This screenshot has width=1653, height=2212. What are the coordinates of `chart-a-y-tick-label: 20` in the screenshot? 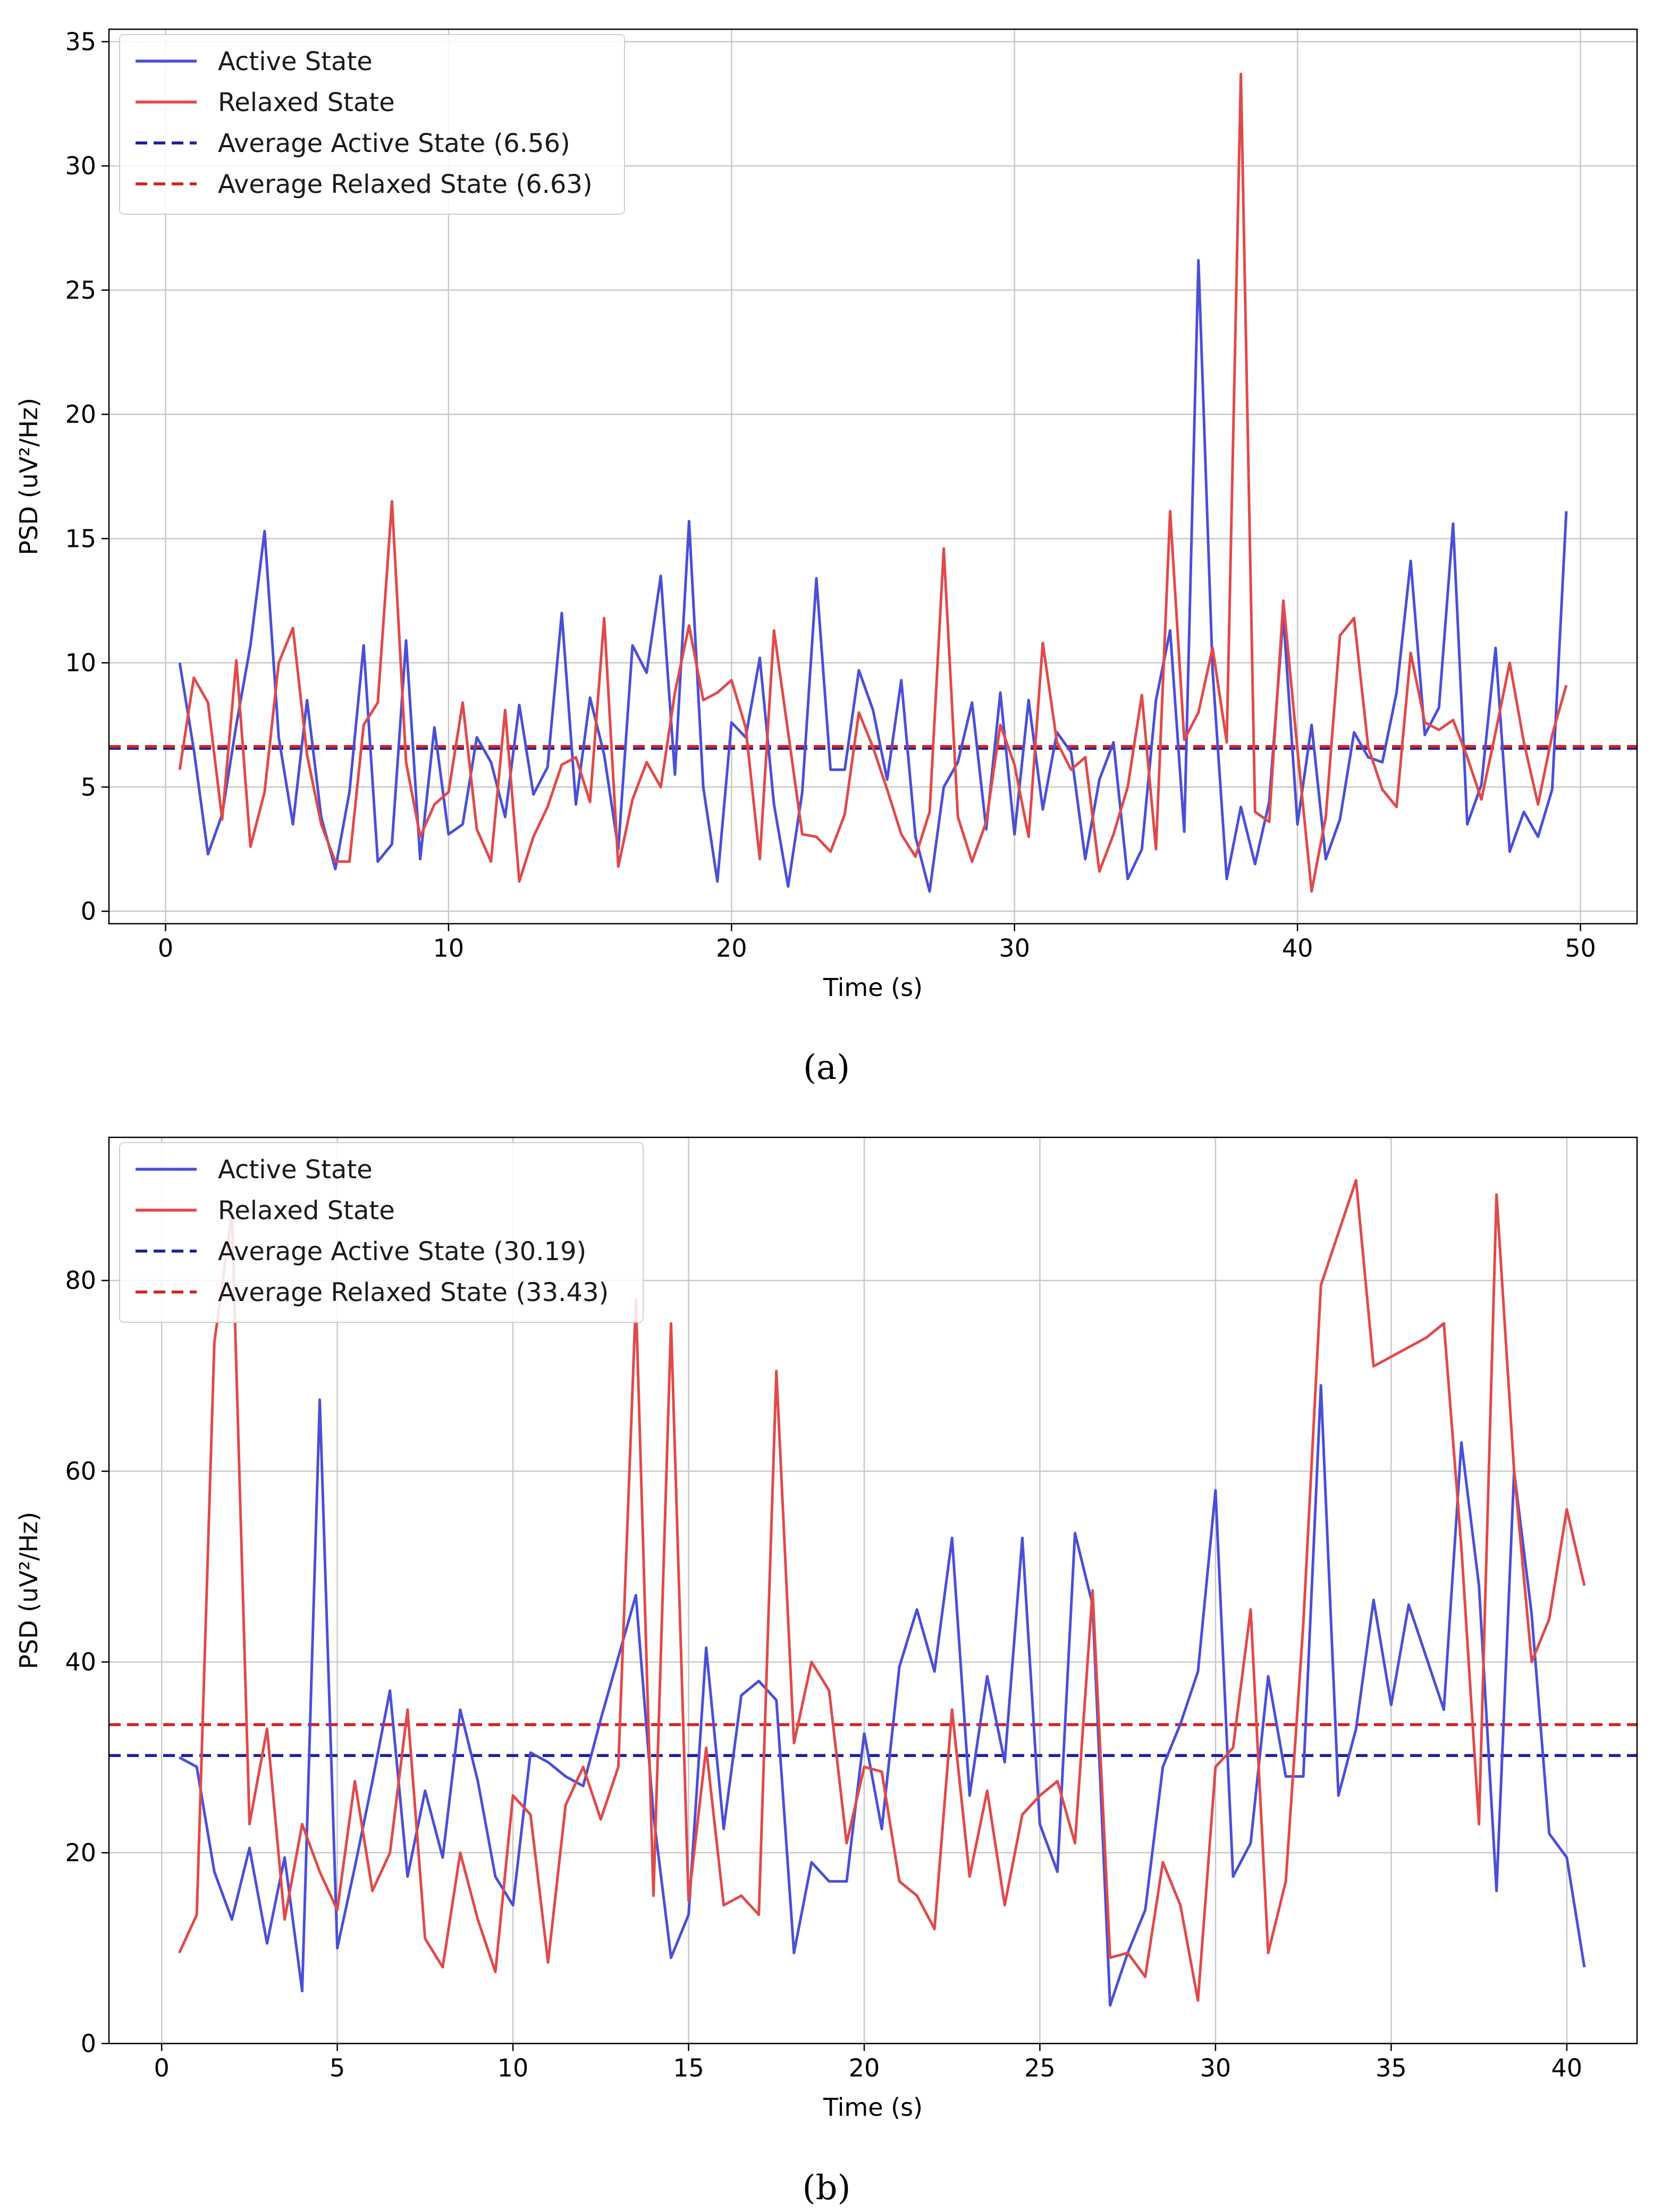 It's located at (80, 414).